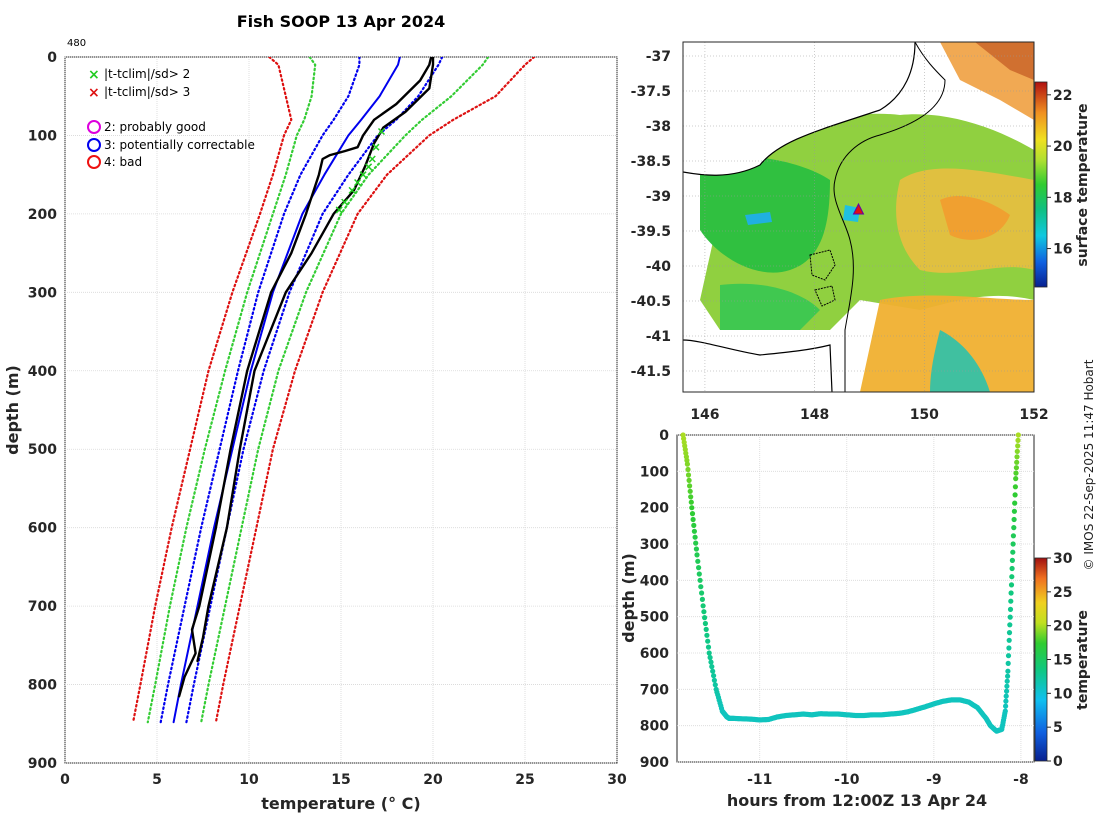  Describe the element at coordinates (651, 162) in the screenshot. I see `map-lat-tick-label: -38.5` at that location.